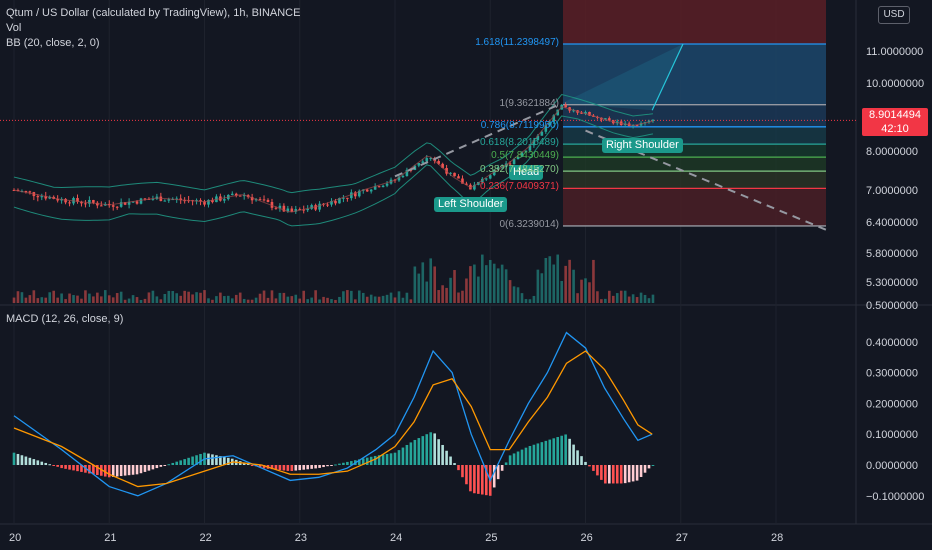 The image size is (932, 550). Describe the element at coordinates (471, 204) in the screenshot. I see `annotation-left-shoulder: Left Shoulder` at that location.